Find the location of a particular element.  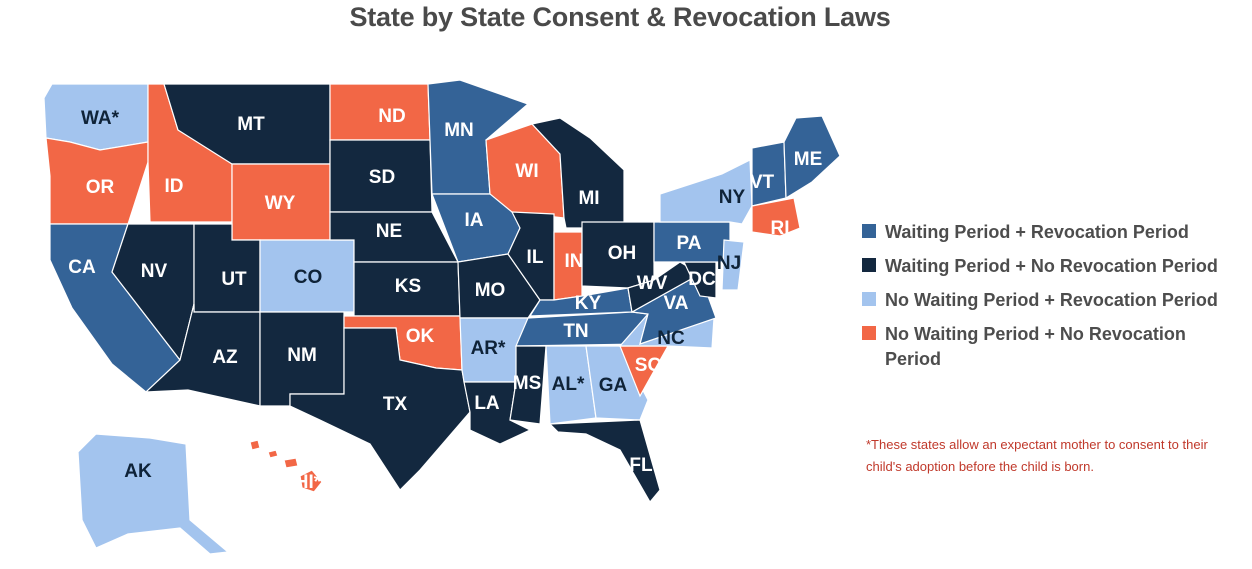

legend-label: Waiting Period + Revocation Period is located at coordinates (1037, 232).